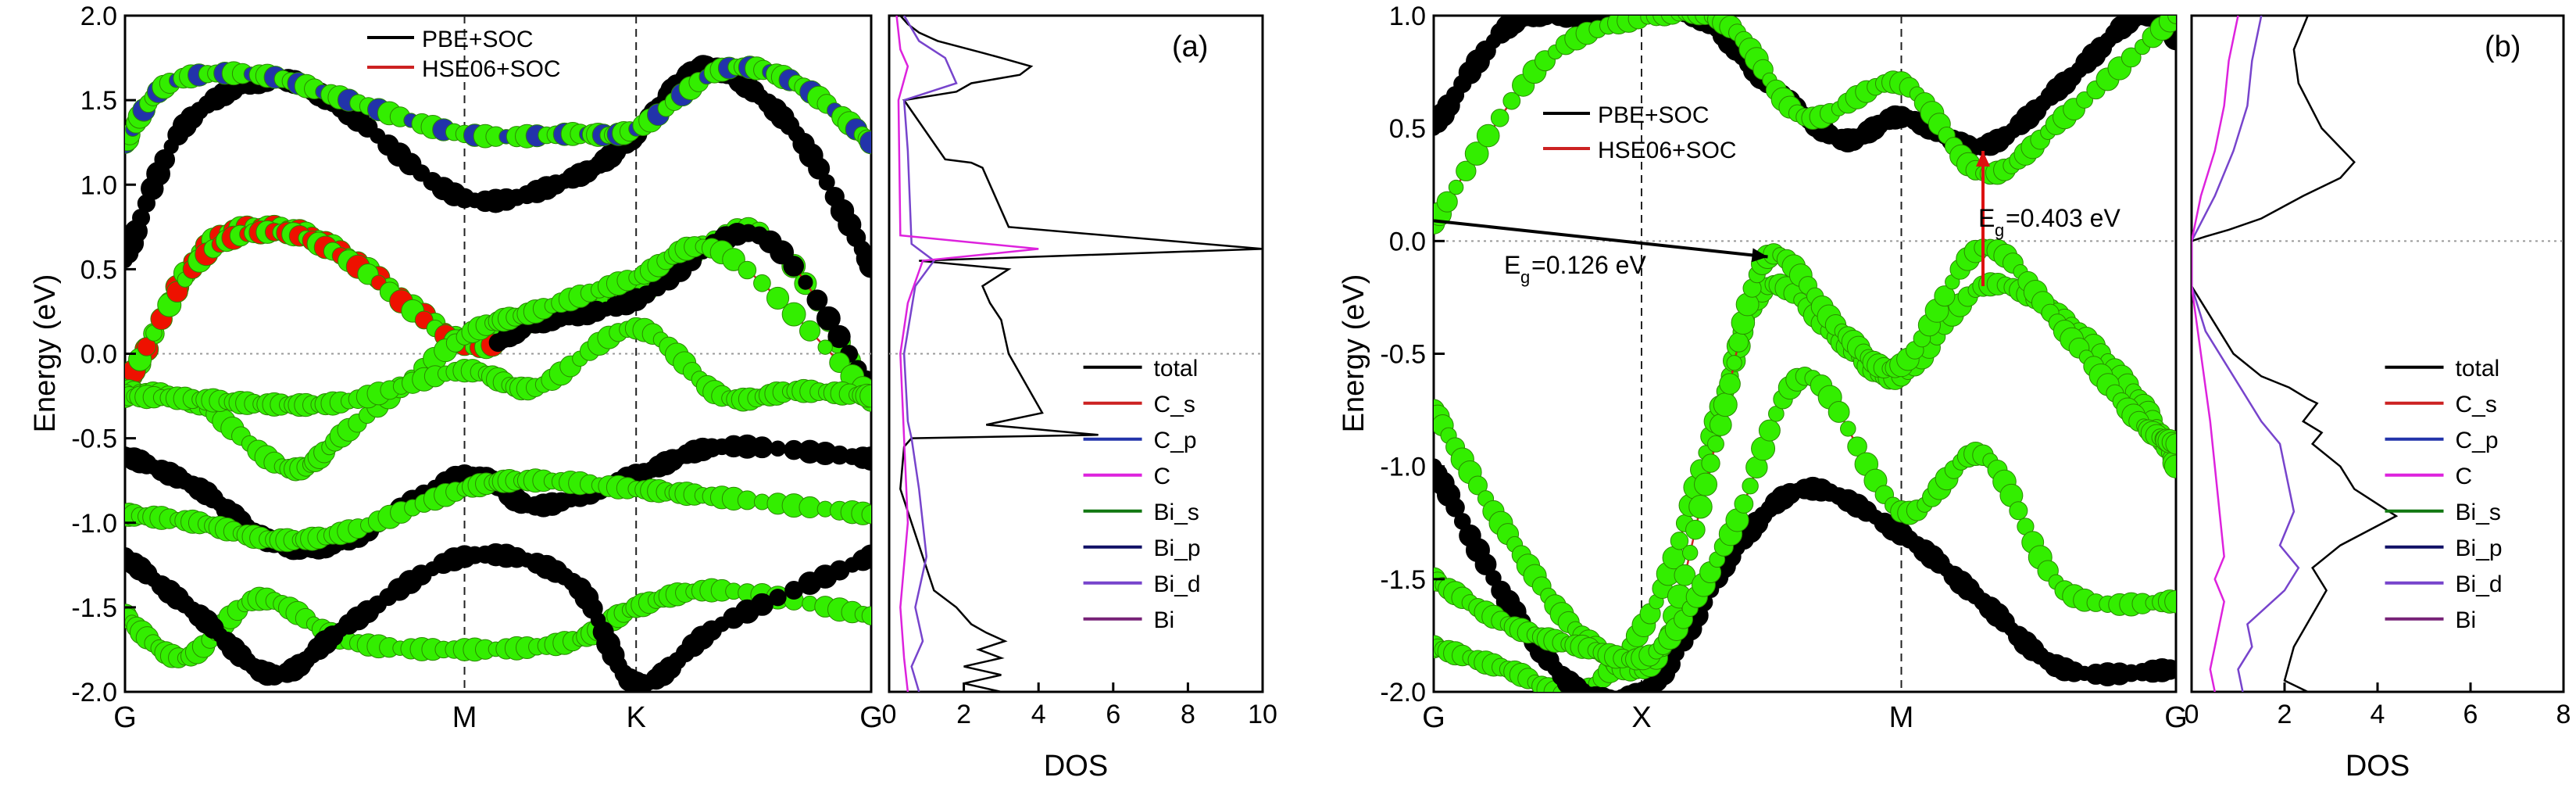 The width and height of the screenshot is (2576, 788). Describe the element at coordinates (492, 69) in the screenshot. I see `legend-hse-label: HSE06+SOC` at that location.